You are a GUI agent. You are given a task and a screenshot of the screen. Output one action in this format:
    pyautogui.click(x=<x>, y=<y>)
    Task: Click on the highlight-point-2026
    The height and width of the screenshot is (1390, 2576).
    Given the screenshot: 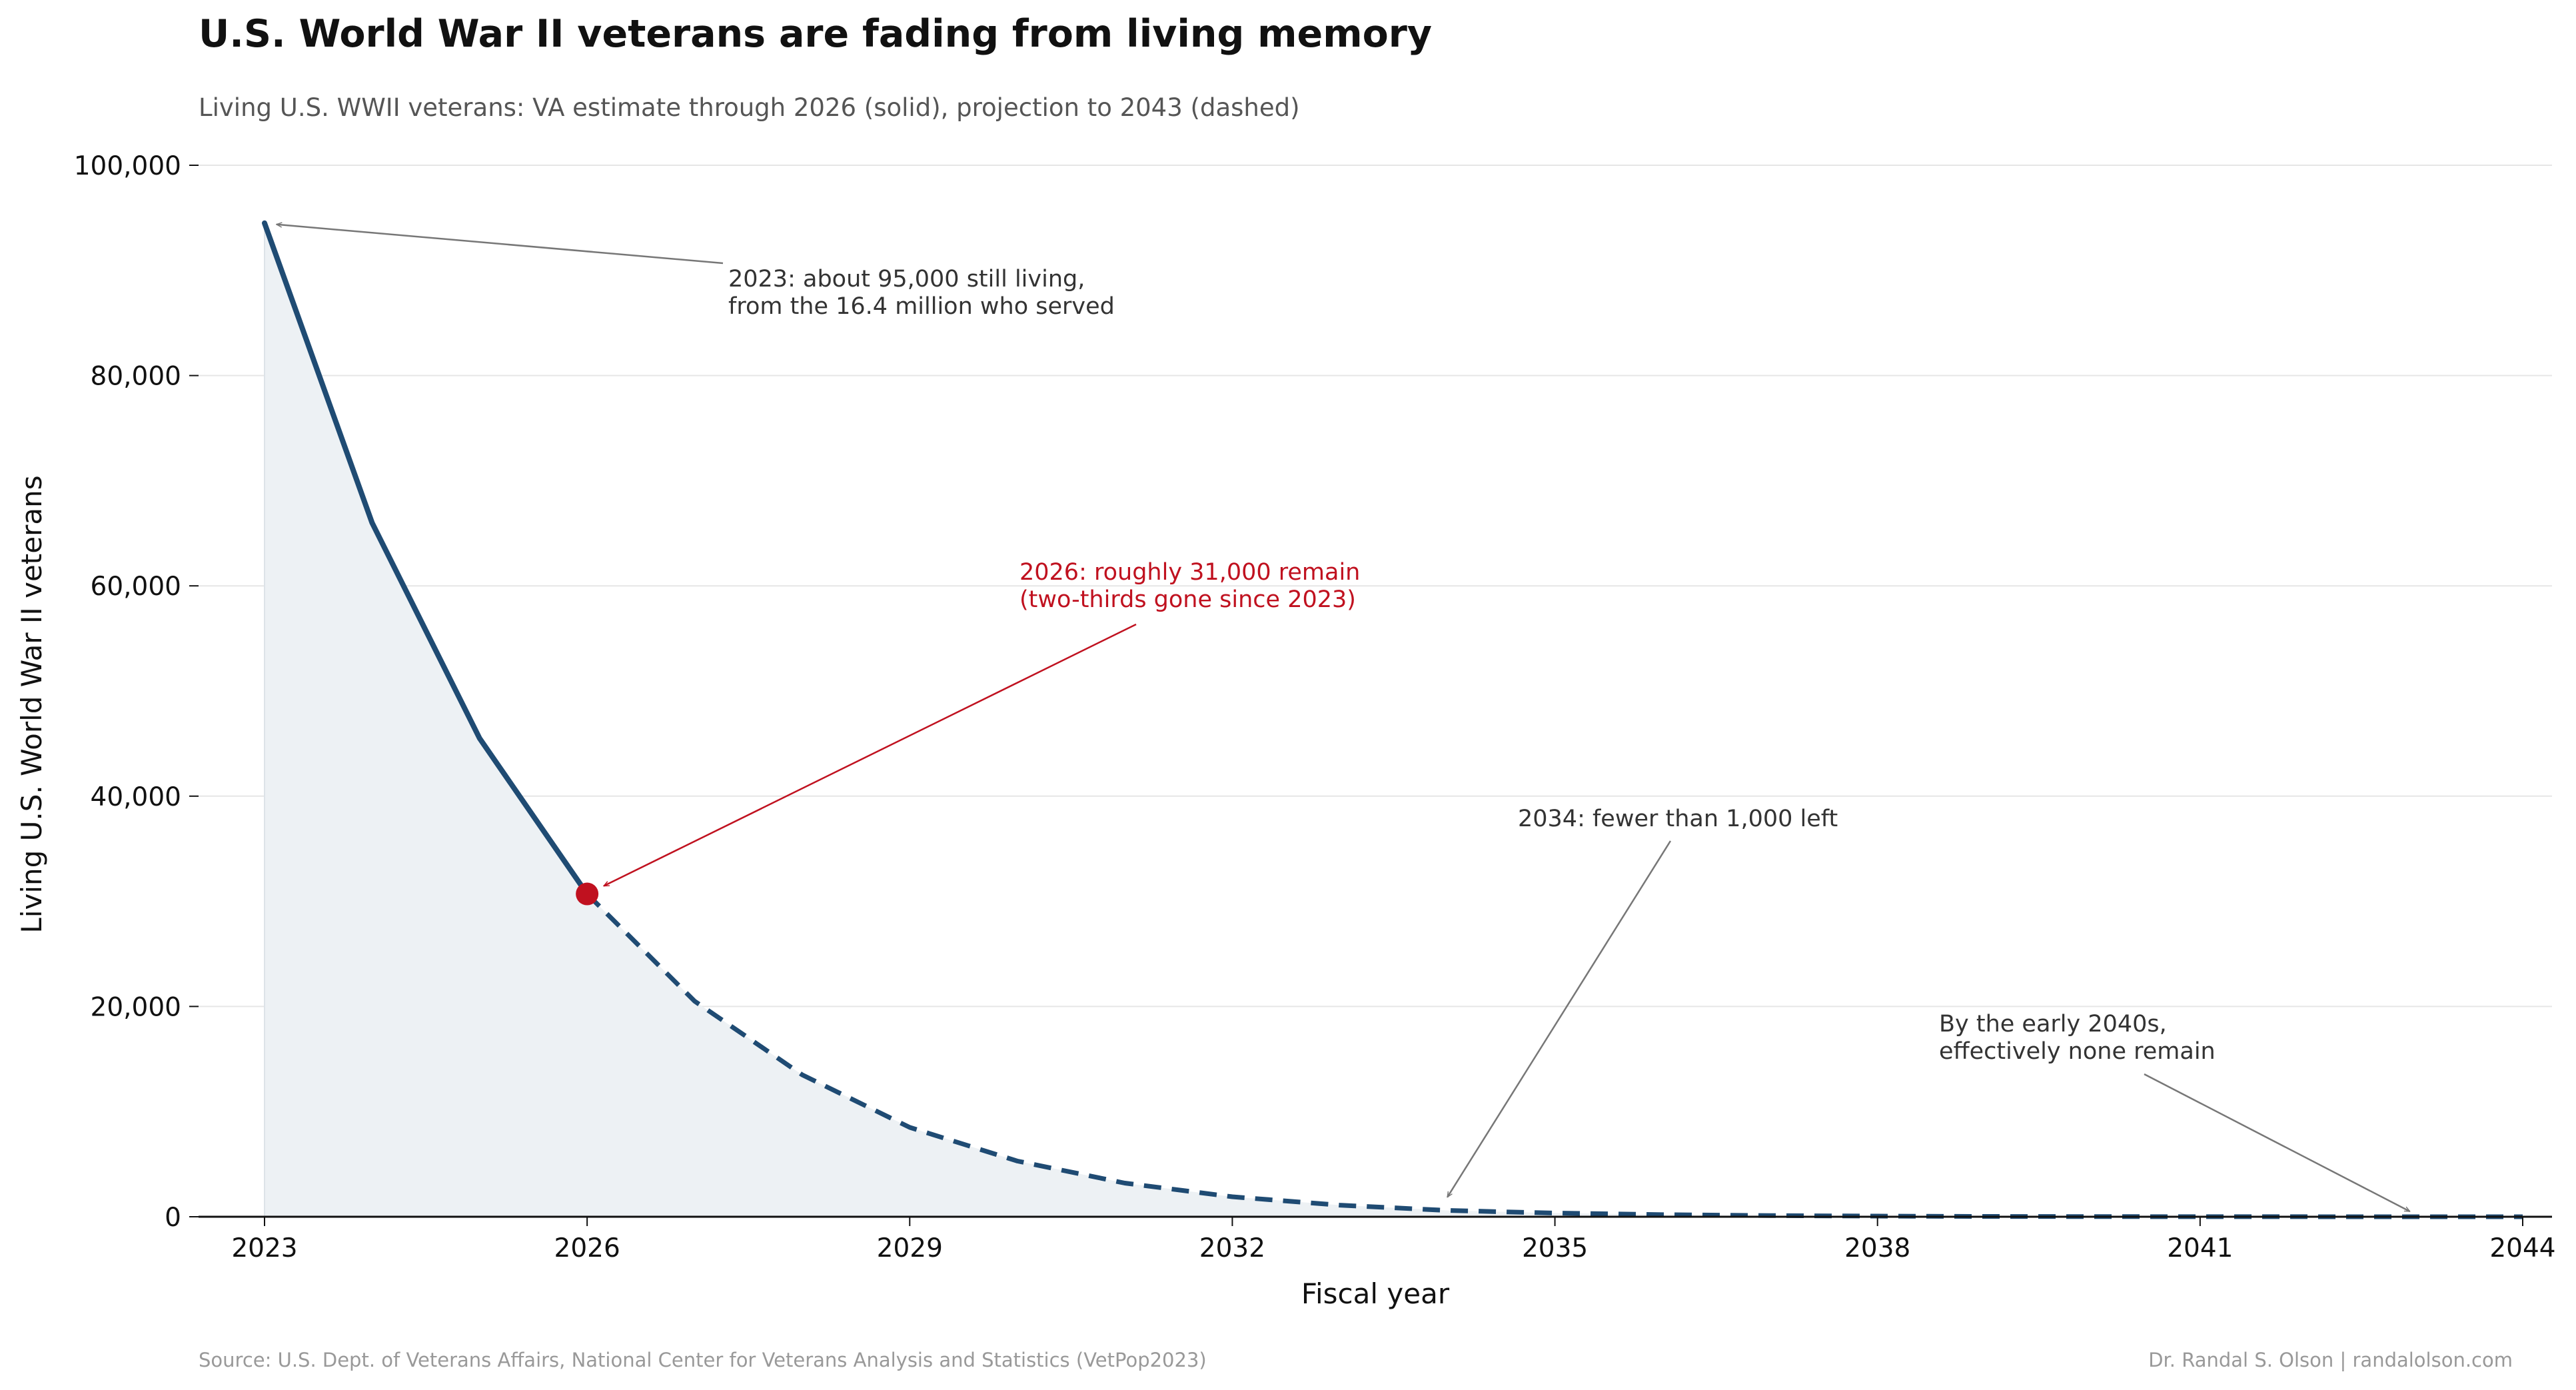 What is the action you would take?
    pyautogui.click(x=587, y=894)
    